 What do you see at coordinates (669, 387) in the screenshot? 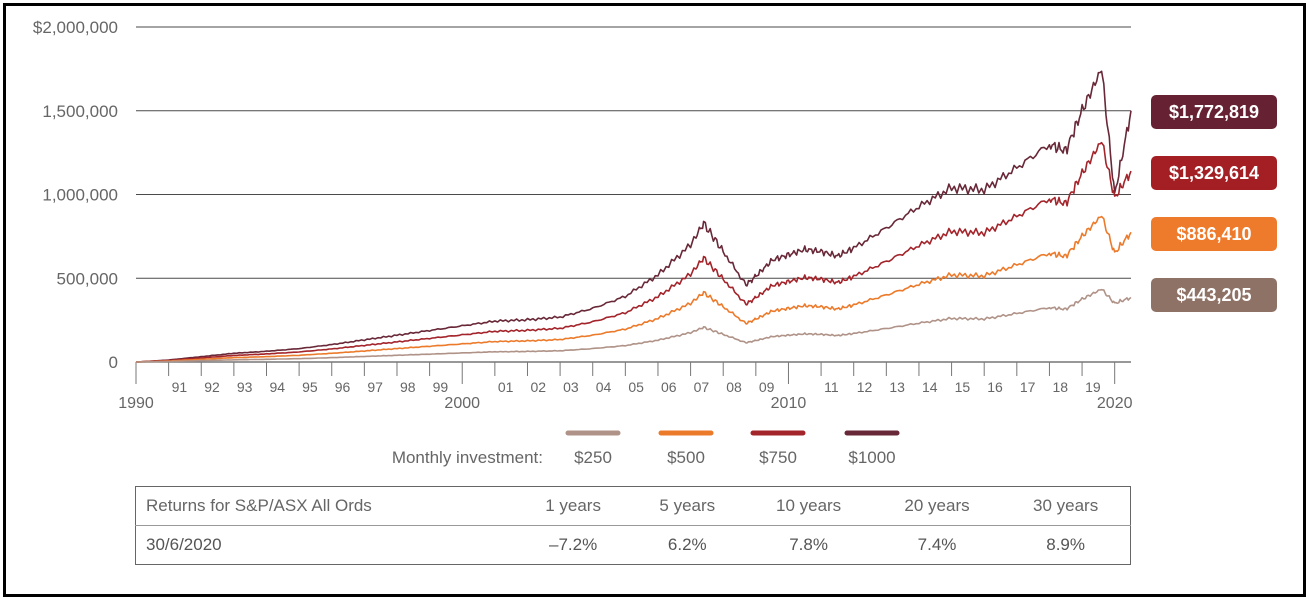
I see `x-tick-label: 06` at bounding box center [669, 387].